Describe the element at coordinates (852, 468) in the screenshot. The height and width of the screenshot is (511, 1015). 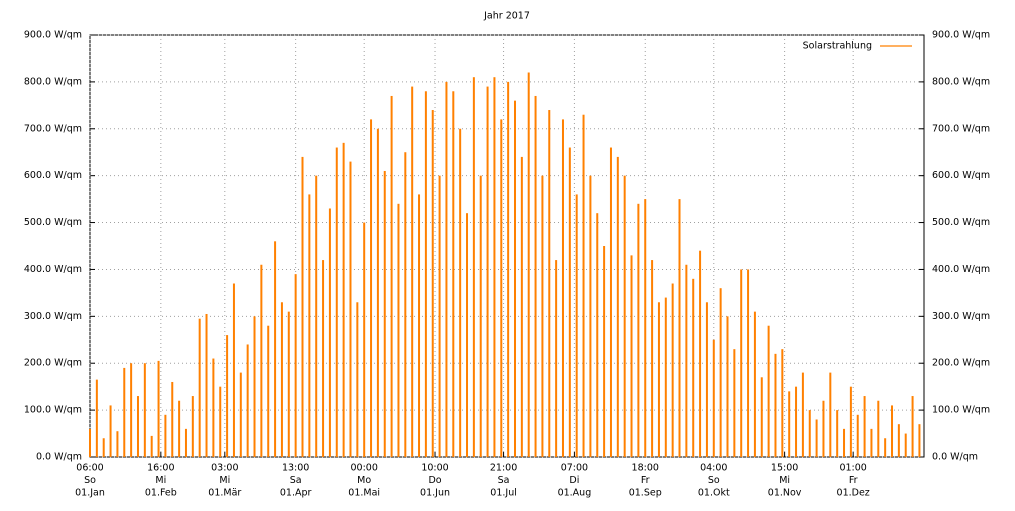
I see `x-tick-label: 01:00` at that location.